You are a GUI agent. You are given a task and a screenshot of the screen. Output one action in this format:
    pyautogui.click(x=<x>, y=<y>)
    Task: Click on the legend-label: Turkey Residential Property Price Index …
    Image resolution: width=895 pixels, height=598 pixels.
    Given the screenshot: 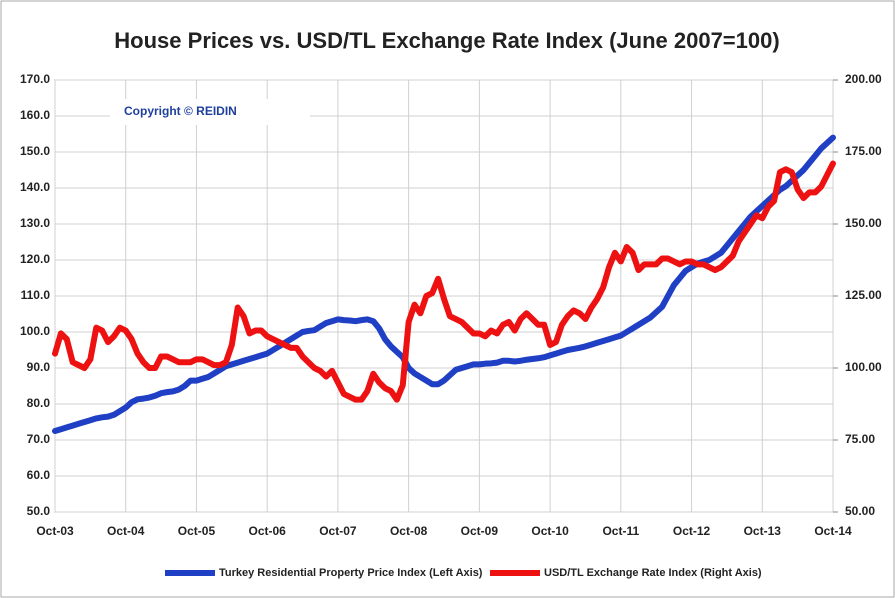 What is the action you would take?
    pyautogui.click(x=351, y=573)
    